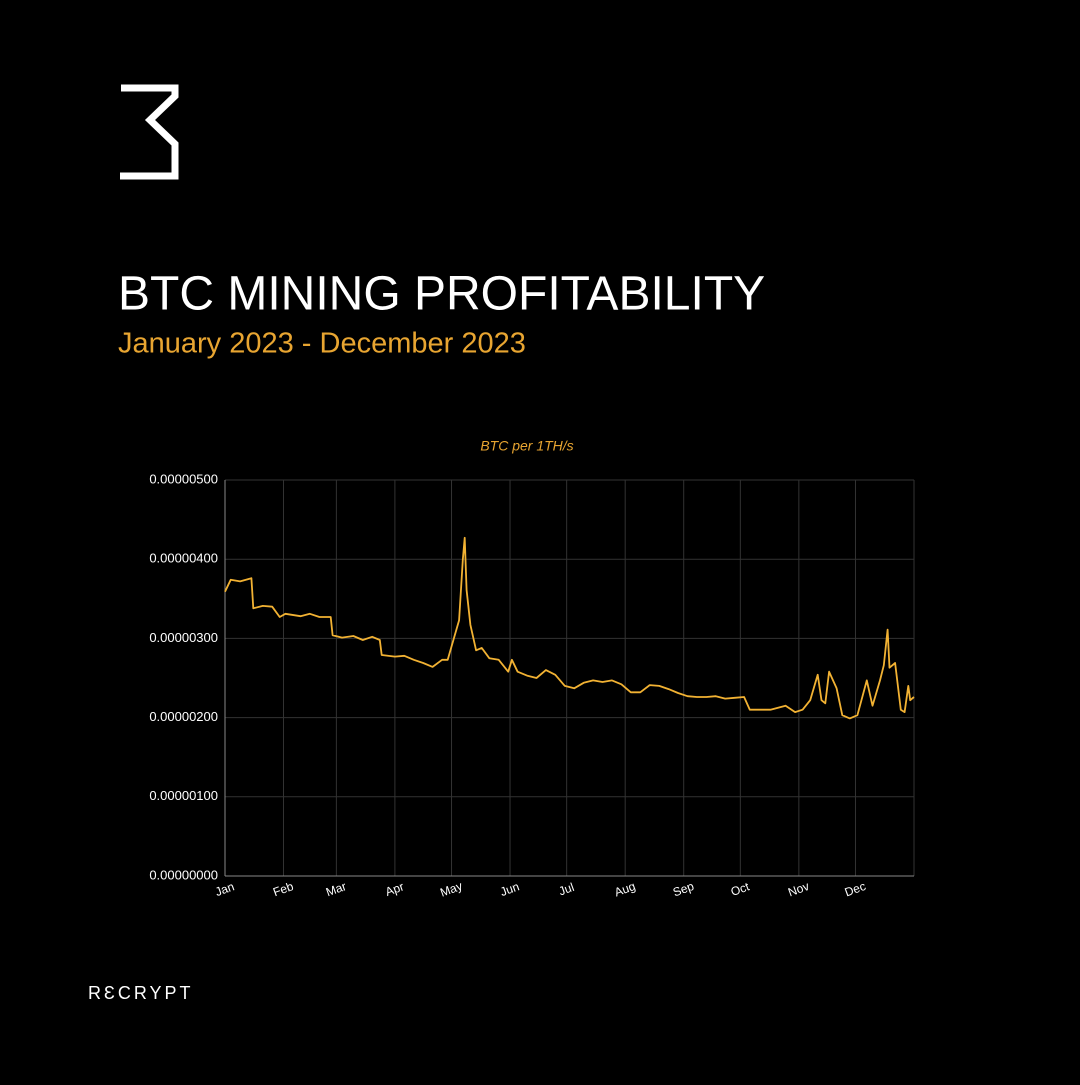 The image size is (1080, 1085). Describe the element at coordinates (183, 478) in the screenshot. I see `y-tick-label: 0.00000500` at that location.